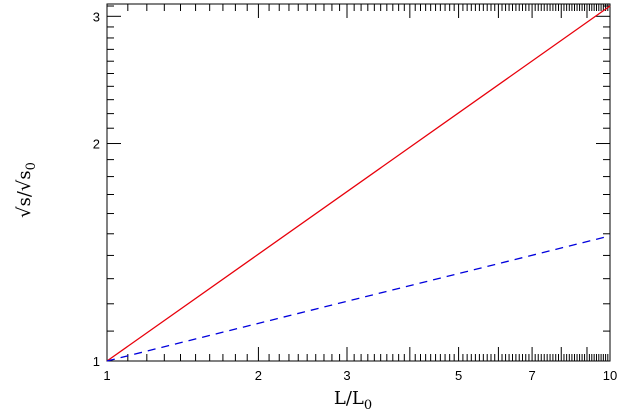 This screenshot has height=414, width=620. What do you see at coordinates (26, 190) in the screenshot?
I see `y-axis-label: √s/√s0` at bounding box center [26, 190].